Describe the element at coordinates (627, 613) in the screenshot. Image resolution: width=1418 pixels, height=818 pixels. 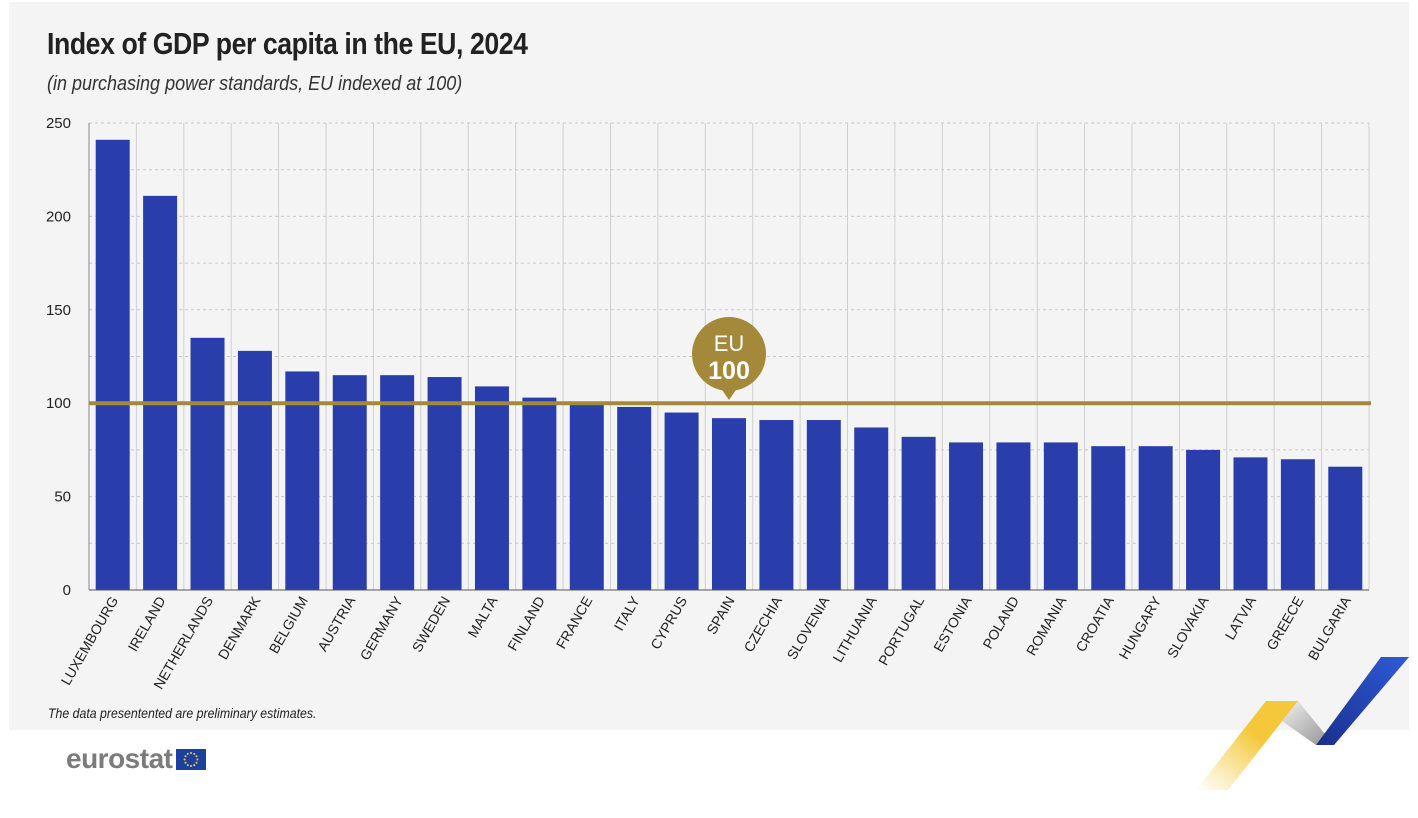
I see `x-tick-label: ITALY` at that location.